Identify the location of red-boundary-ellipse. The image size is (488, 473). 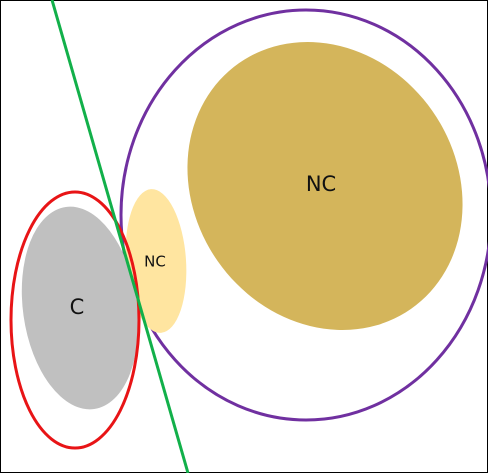
(75, 320).